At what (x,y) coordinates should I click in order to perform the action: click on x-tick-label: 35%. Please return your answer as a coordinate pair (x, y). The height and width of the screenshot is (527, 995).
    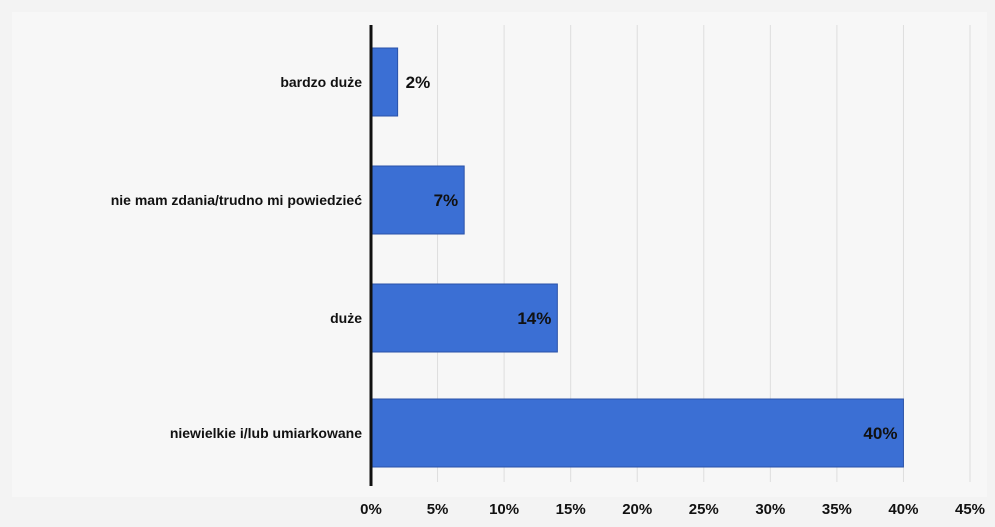
    Looking at the image, I should click on (837, 509).